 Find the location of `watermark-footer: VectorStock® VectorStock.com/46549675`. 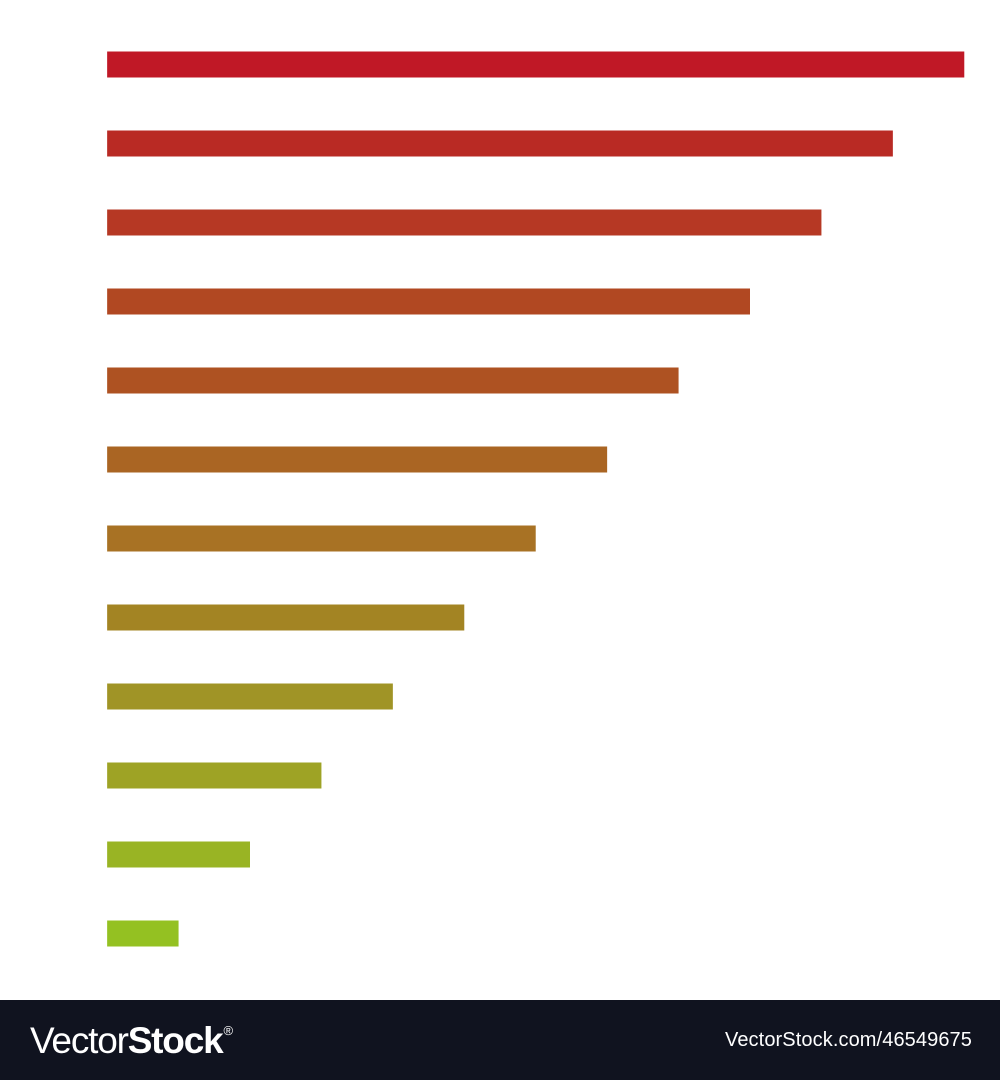

watermark-footer: VectorStock® VectorStock.com/46549675 is located at coordinates (500, 1040).